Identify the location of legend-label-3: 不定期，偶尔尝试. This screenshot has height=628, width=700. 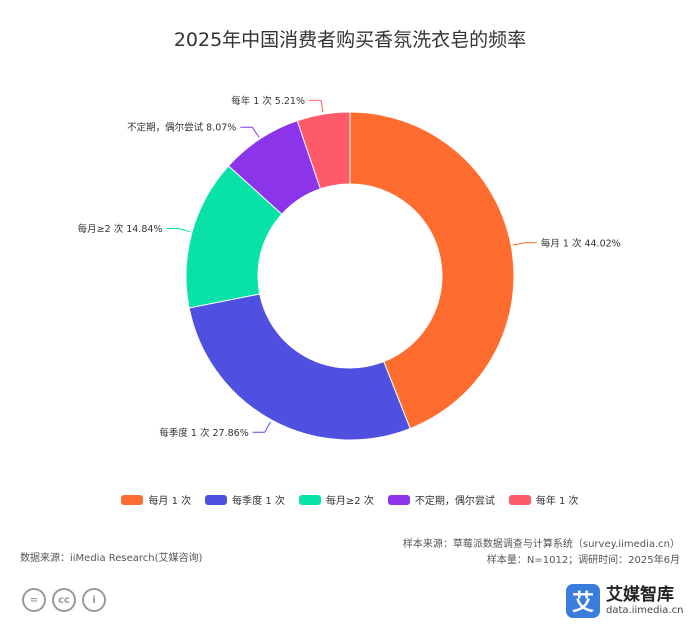
(454, 501).